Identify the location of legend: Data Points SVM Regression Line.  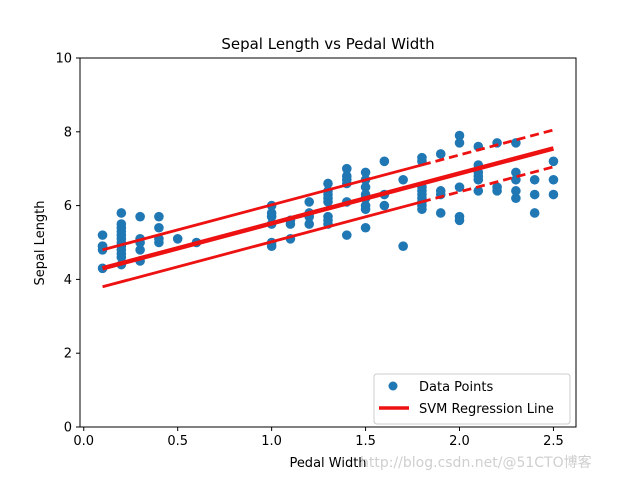
(472, 399).